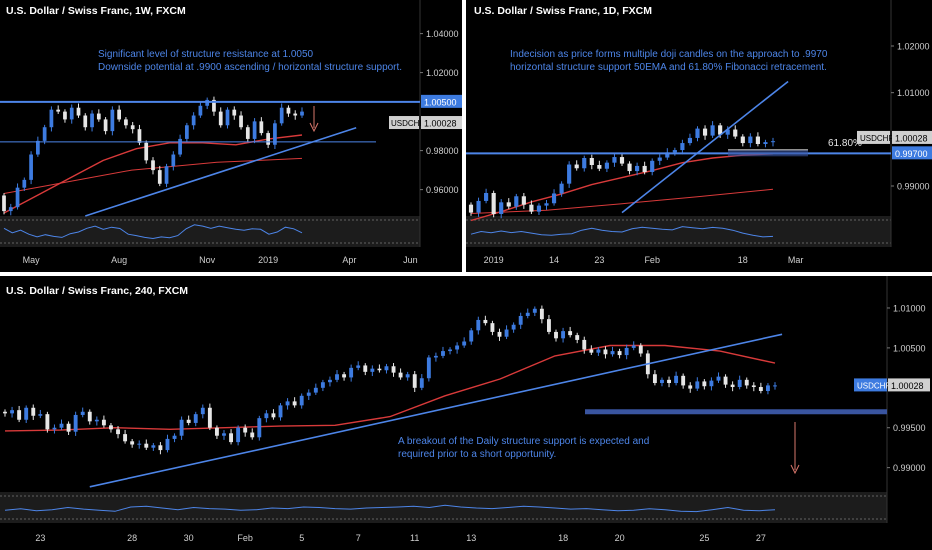  I want to click on h4-x-tick-label: 7, so click(358, 538).